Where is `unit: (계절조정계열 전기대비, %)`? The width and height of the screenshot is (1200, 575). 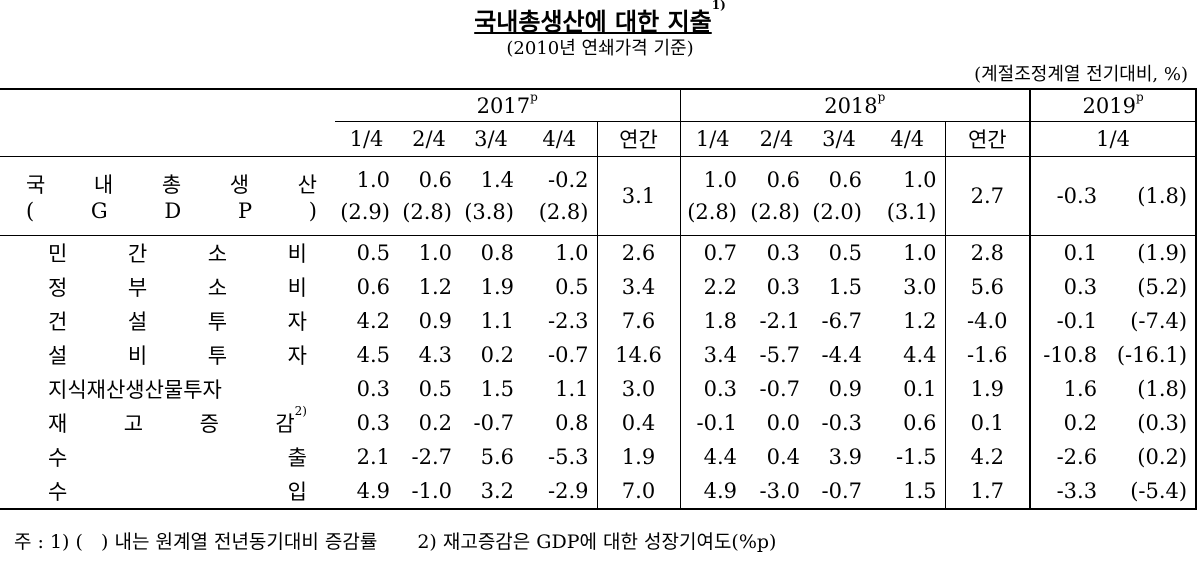 unit: (계절조정계열 전기대비, %) is located at coordinates (1081, 74).